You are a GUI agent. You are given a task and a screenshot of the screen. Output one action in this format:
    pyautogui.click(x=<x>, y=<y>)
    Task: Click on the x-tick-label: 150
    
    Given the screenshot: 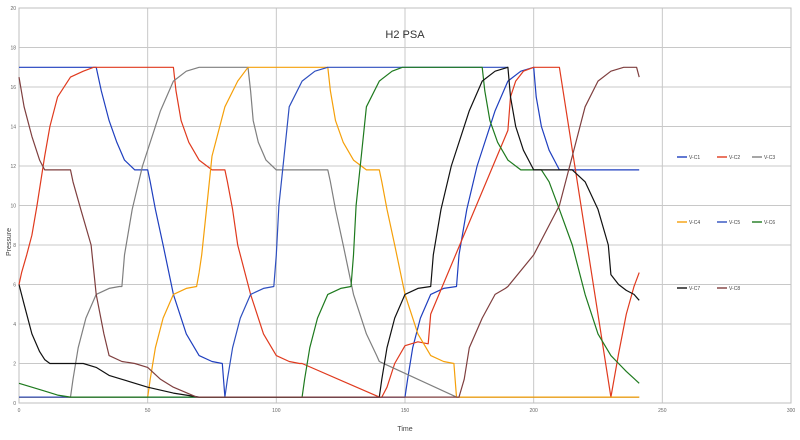 What is the action you would take?
    pyautogui.click(x=405, y=411)
    